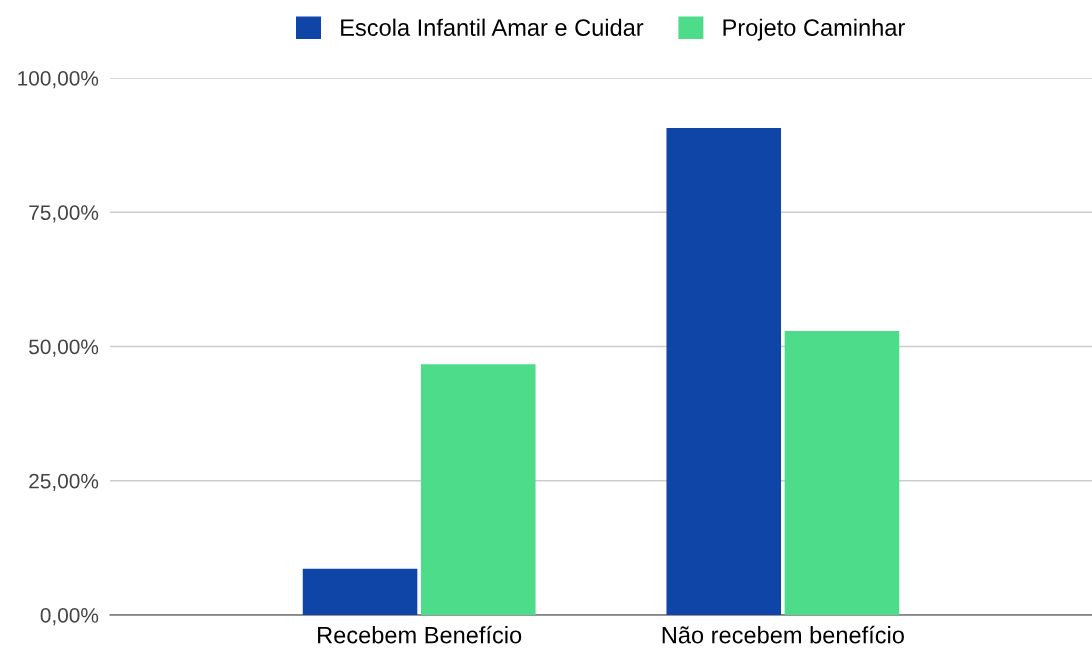  Describe the element at coordinates (783, 634) in the screenshot. I see `x-tick-label: Não recebem benefício` at that location.